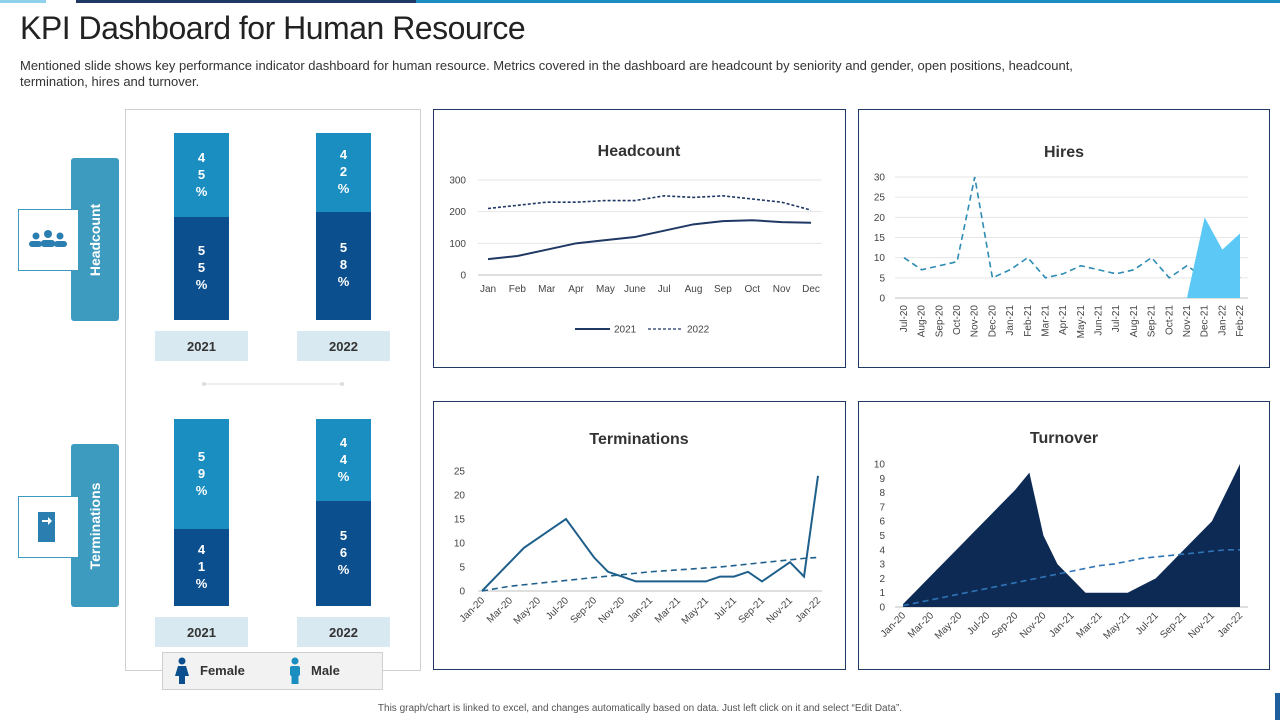 Image resolution: width=1280 pixels, height=720 pixels. I want to click on bar-segment: 44%, so click(343, 460).